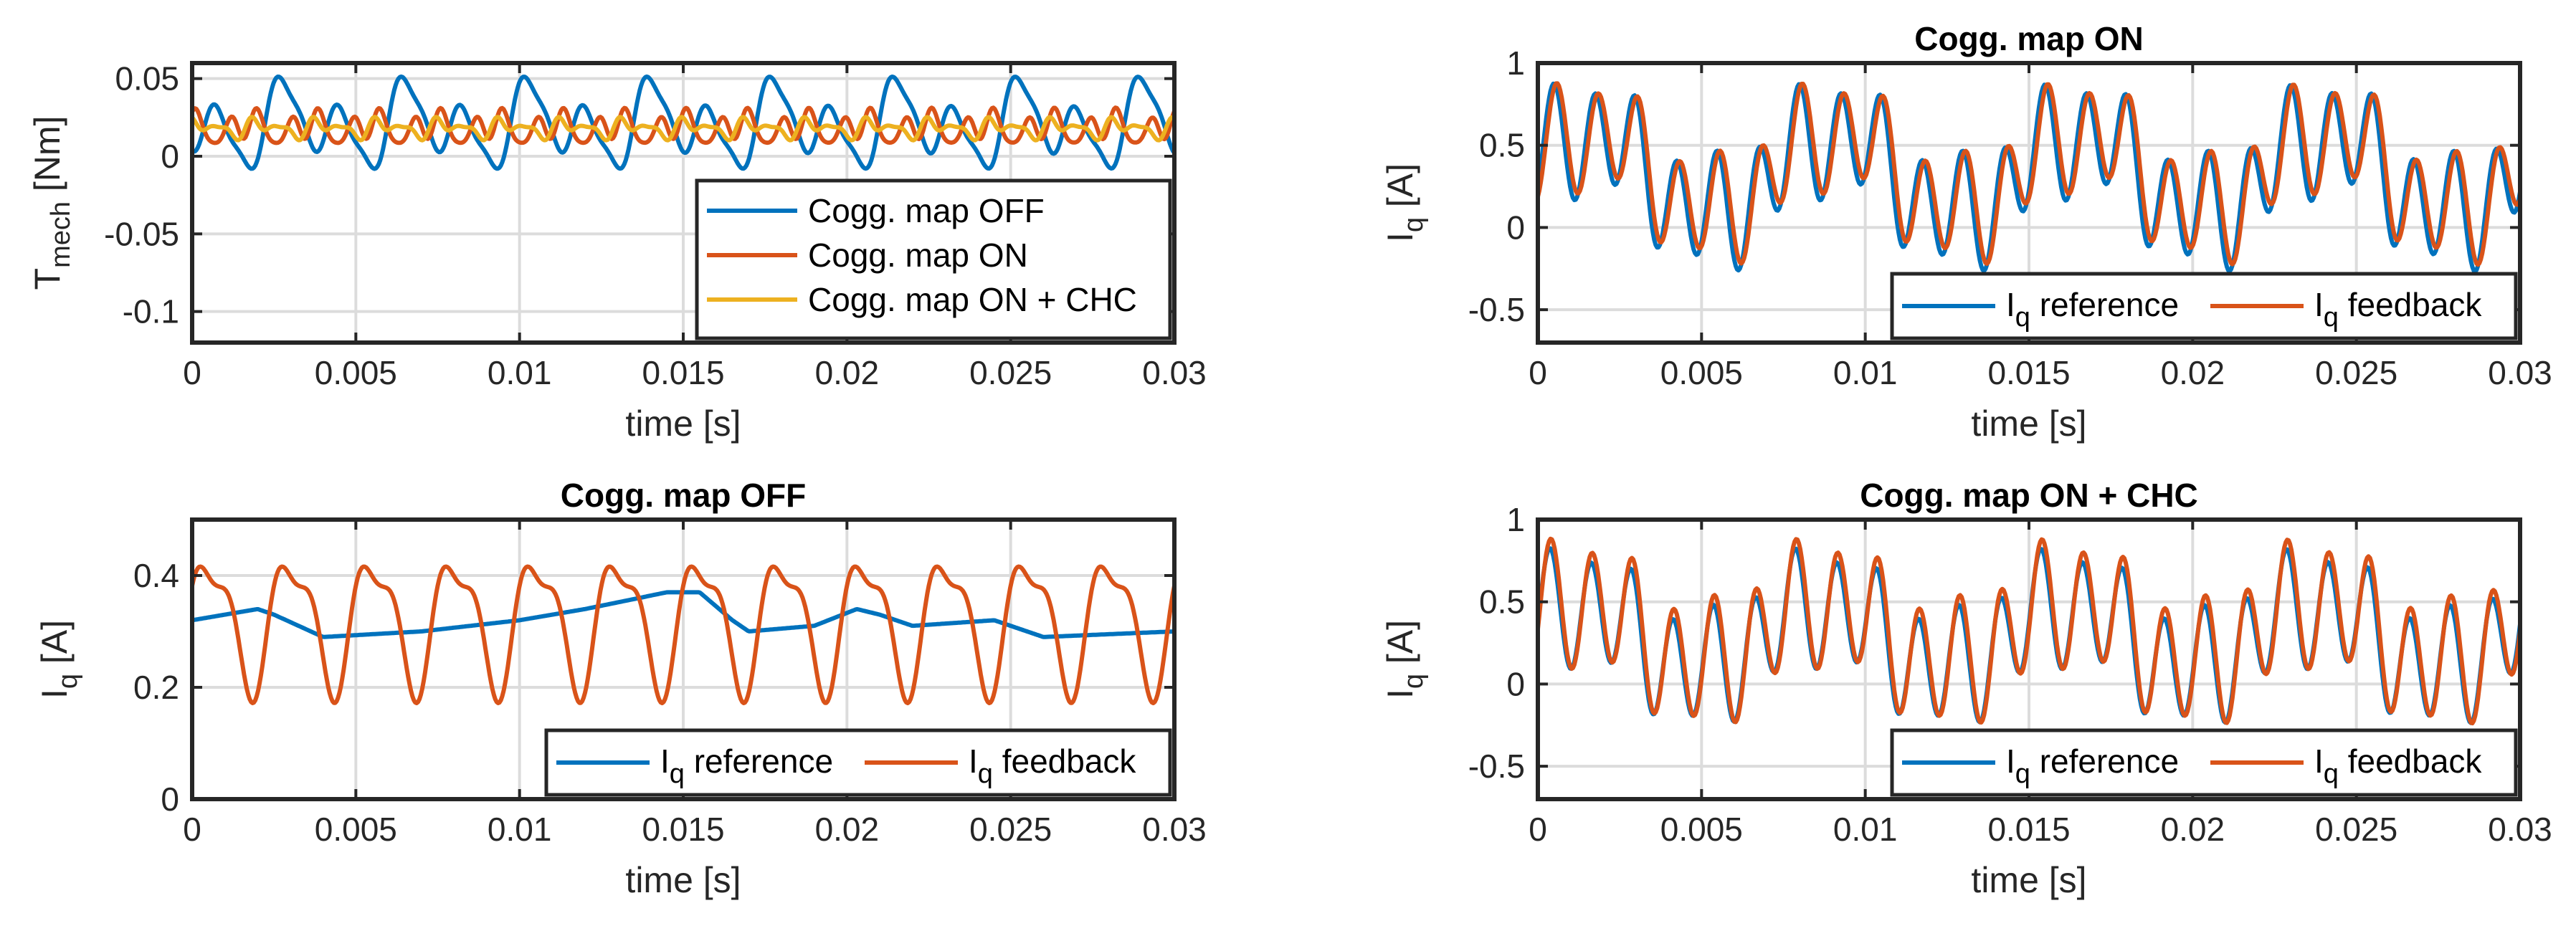  I want to click on legend-entry-label: Cogg. map ON + CHC, so click(973, 299).